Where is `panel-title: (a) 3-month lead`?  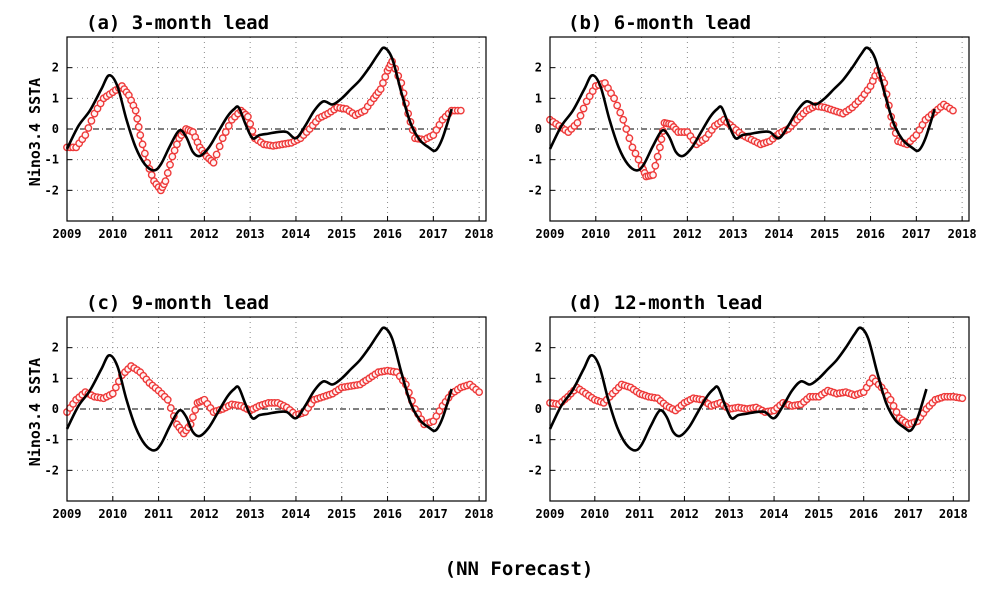 panel-title: (a) 3-month lead is located at coordinates (177, 23).